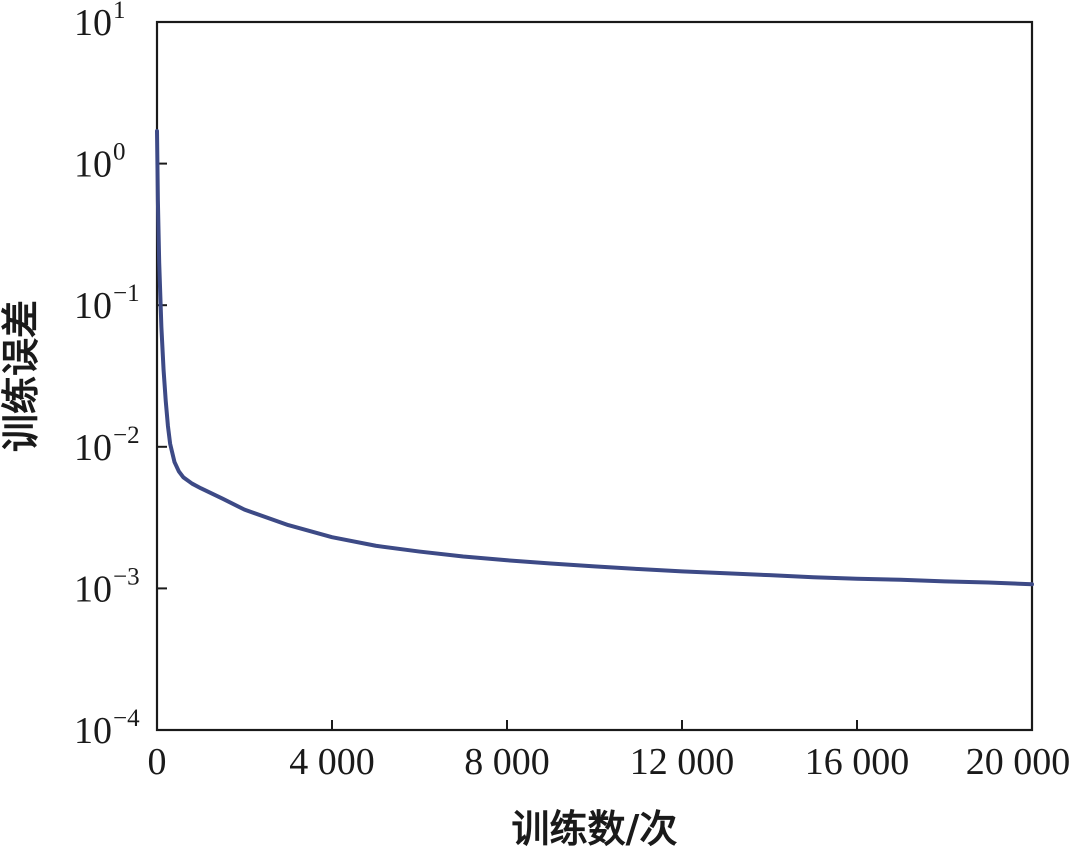 This screenshot has width=1080, height=849. Describe the element at coordinates (126, 293) in the screenshot. I see `y-tick-exponent: −1` at that location.